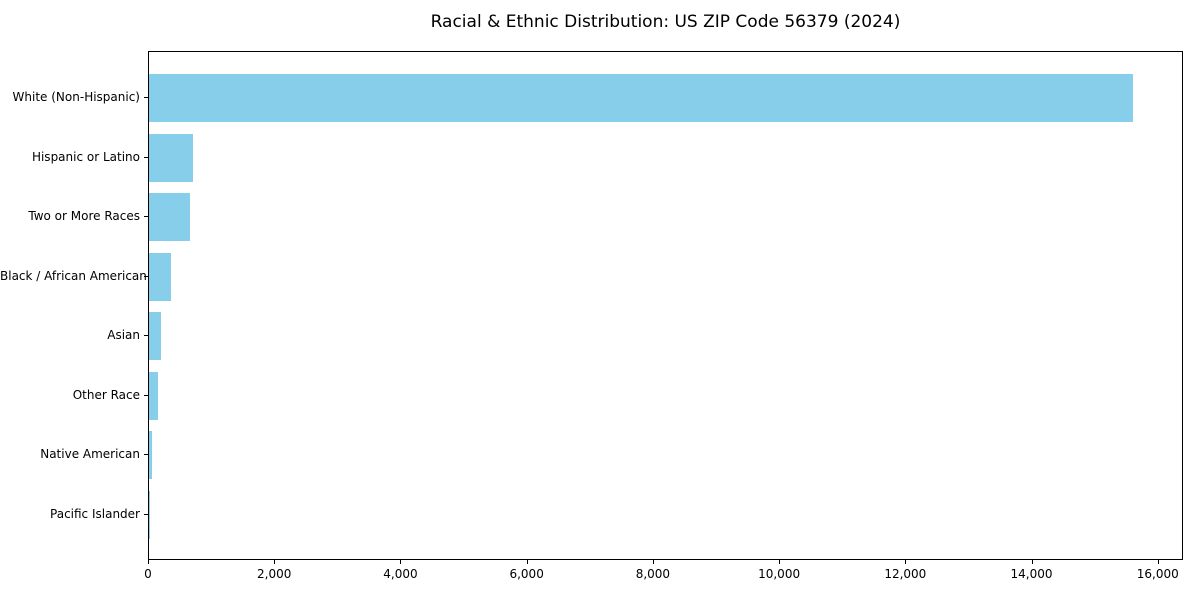 The height and width of the screenshot is (600, 1200). I want to click on x-tick-label-7: 14,000, so click(1031, 574).